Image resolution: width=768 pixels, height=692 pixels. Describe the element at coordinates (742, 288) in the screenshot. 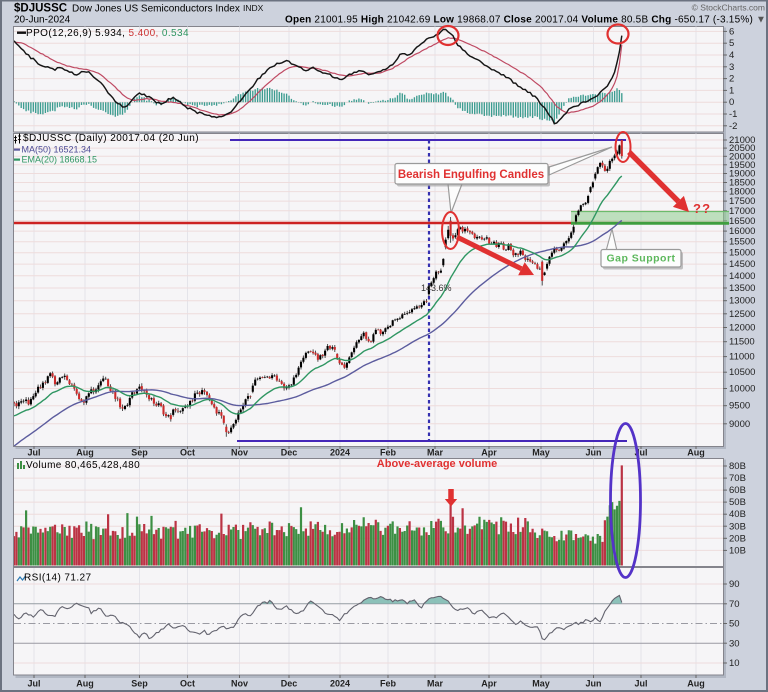

I see `svg-text: 13500` at that location.